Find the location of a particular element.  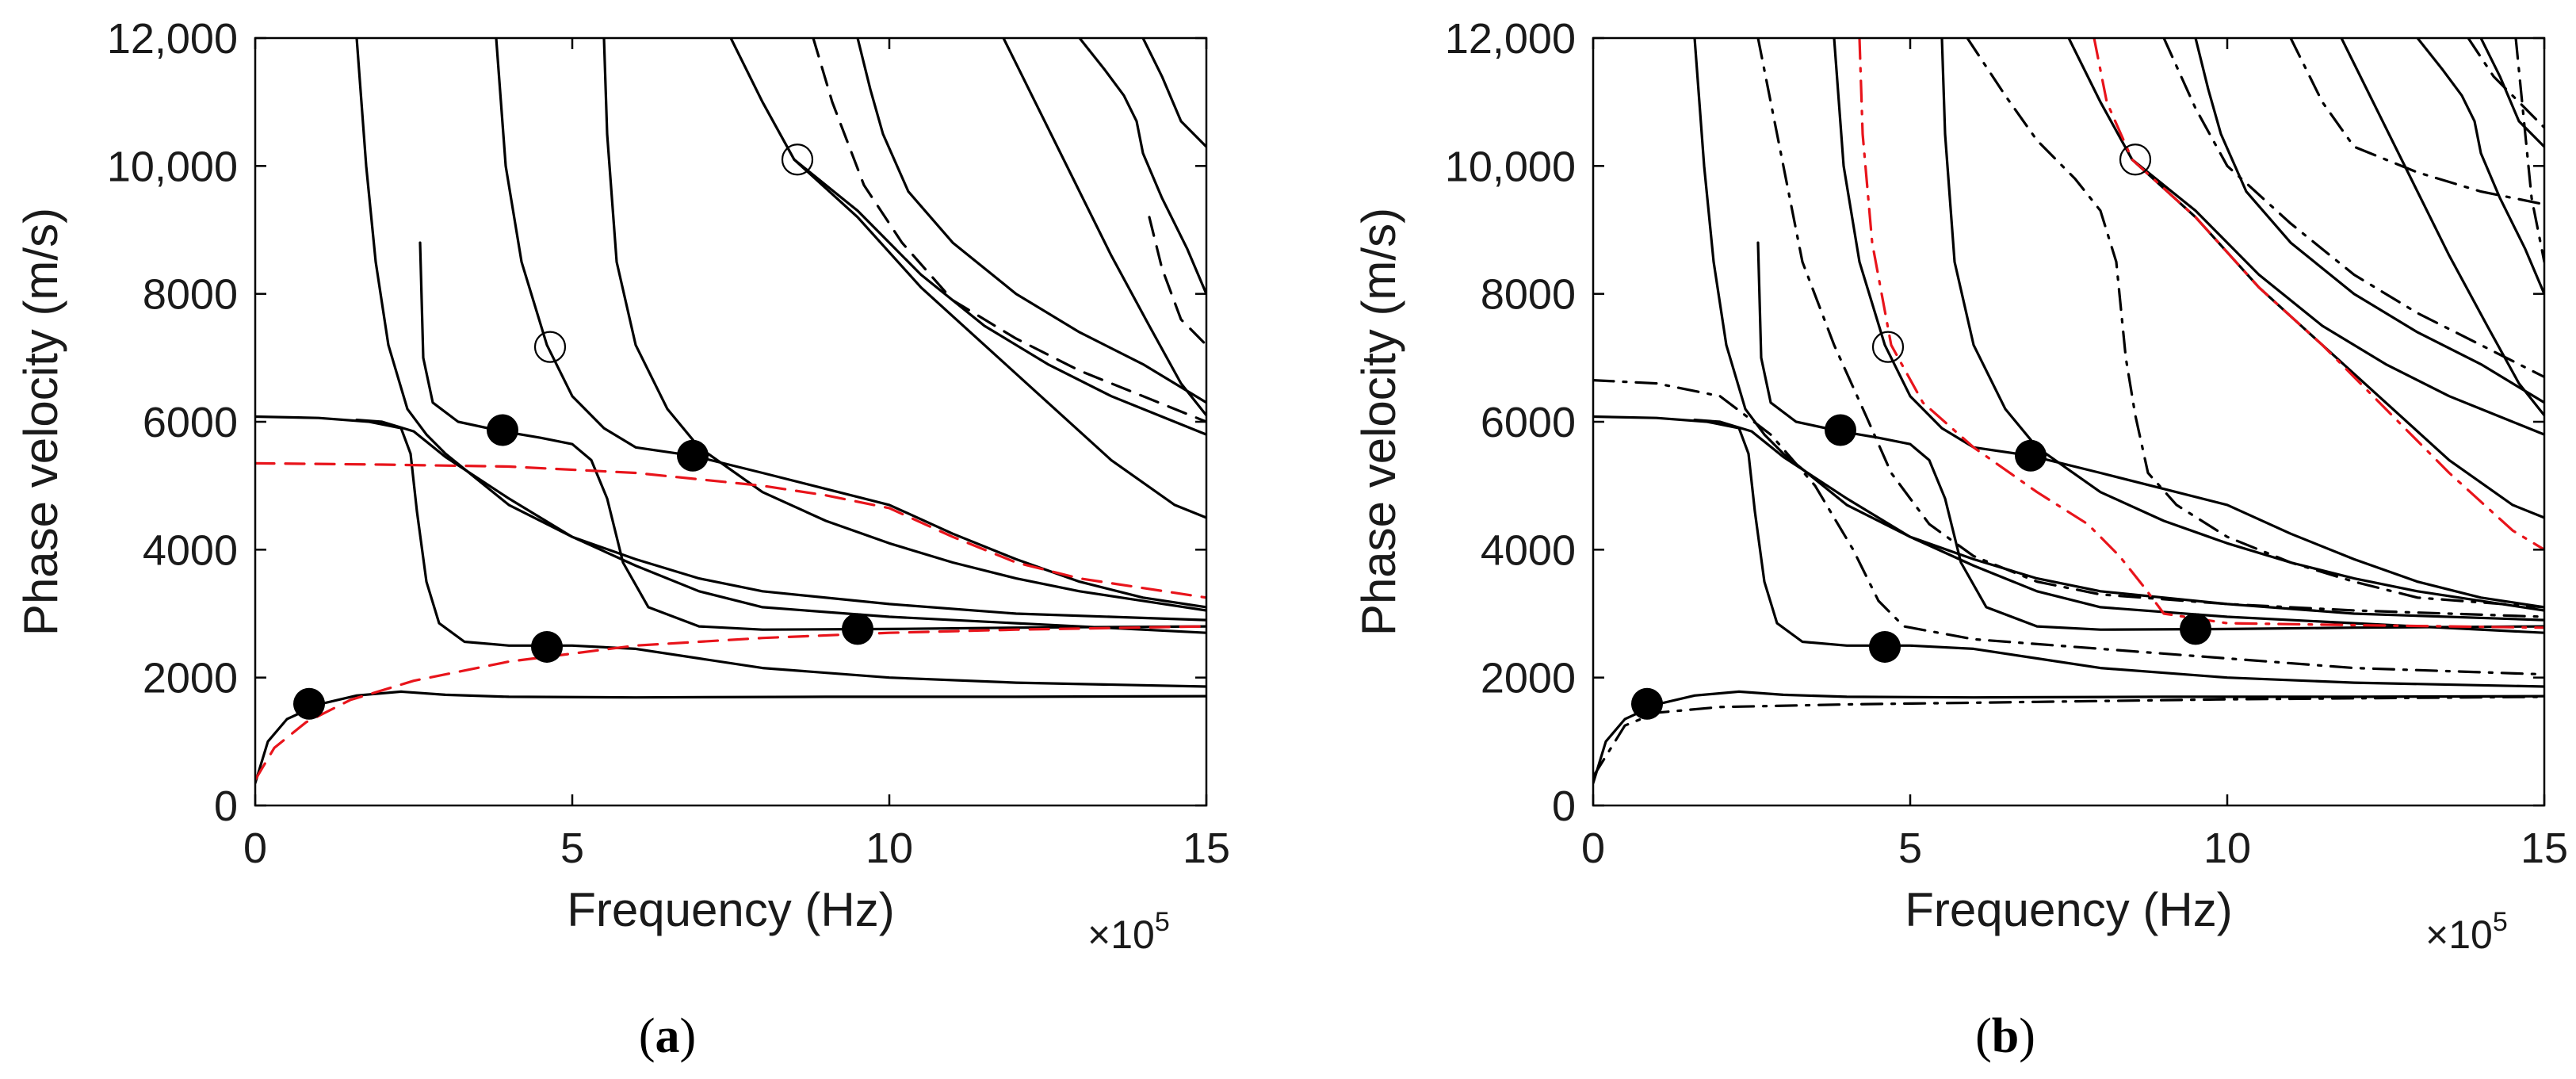

panel-a-y-tick-label: 6000 is located at coordinates (190, 422).